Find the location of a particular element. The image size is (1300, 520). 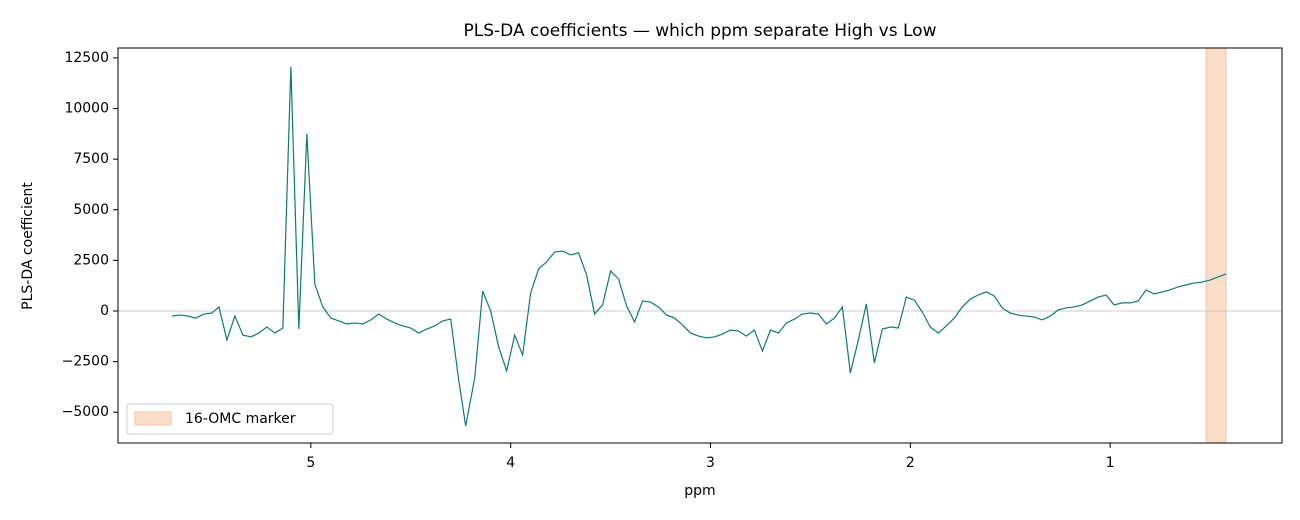

x-tick-label: 2 is located at coordinates (910, 463).